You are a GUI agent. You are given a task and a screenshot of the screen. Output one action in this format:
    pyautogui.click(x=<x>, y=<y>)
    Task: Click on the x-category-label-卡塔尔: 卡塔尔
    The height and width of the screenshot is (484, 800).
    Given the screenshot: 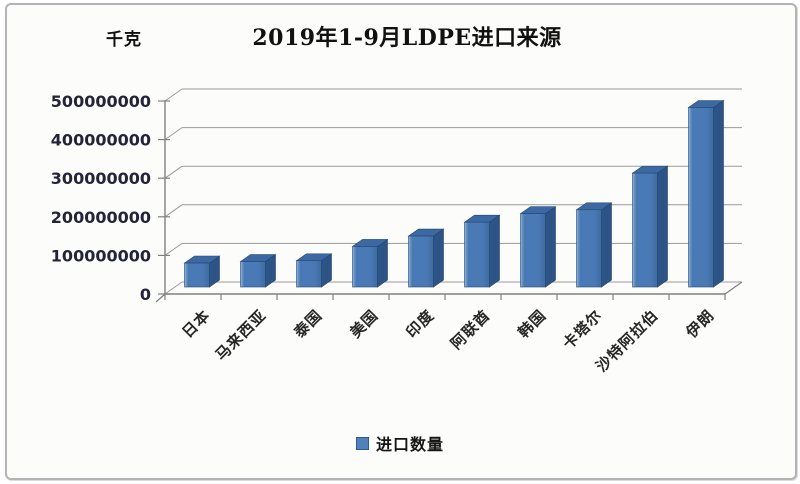 What is the action you would take?
    pyautogui.click(x=582, y=329)
    